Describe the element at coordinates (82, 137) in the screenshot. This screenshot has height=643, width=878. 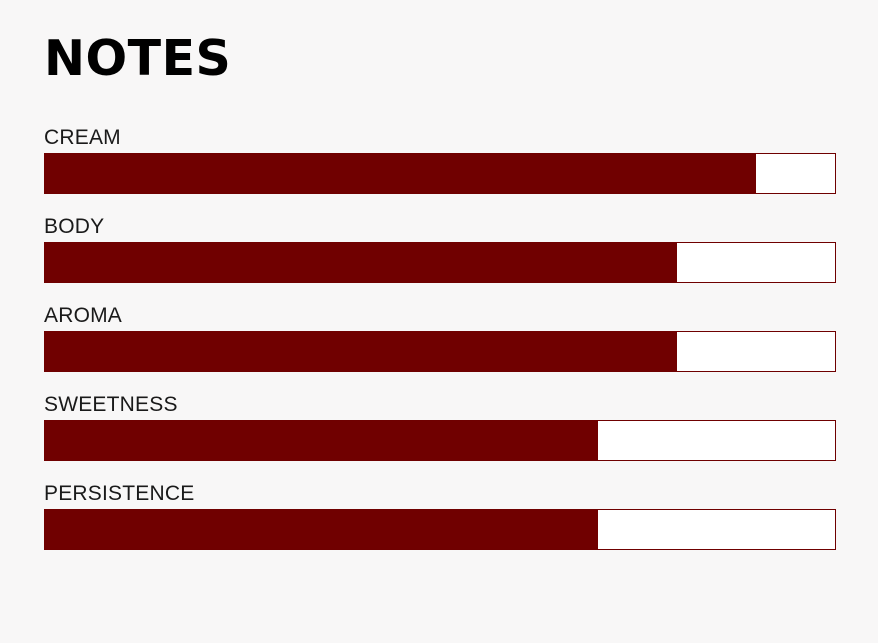
I see `note-label: CREAM` at that location.